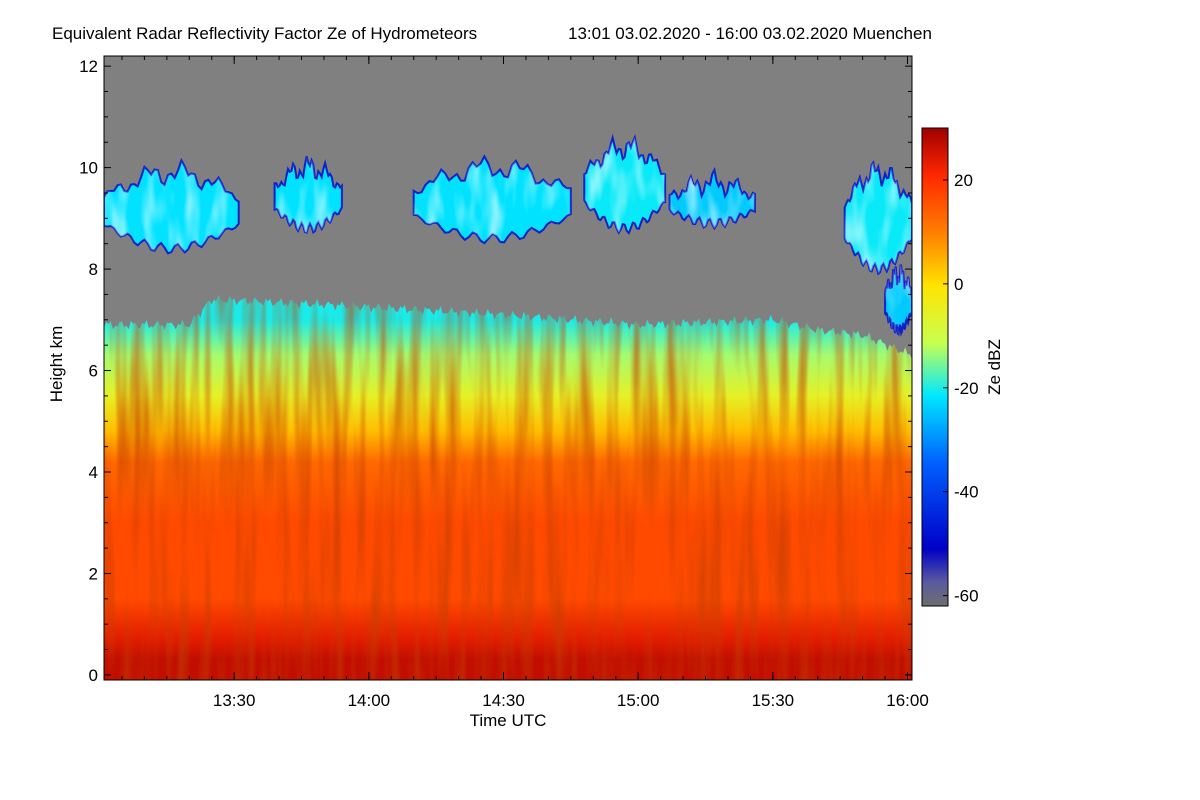 The width and height of the screenshot is (1200, 800). What do you see at coordinates (234, 700) in the screenshot?
I see `x-tick-label: 13:30` at bounding box center [234, 700].